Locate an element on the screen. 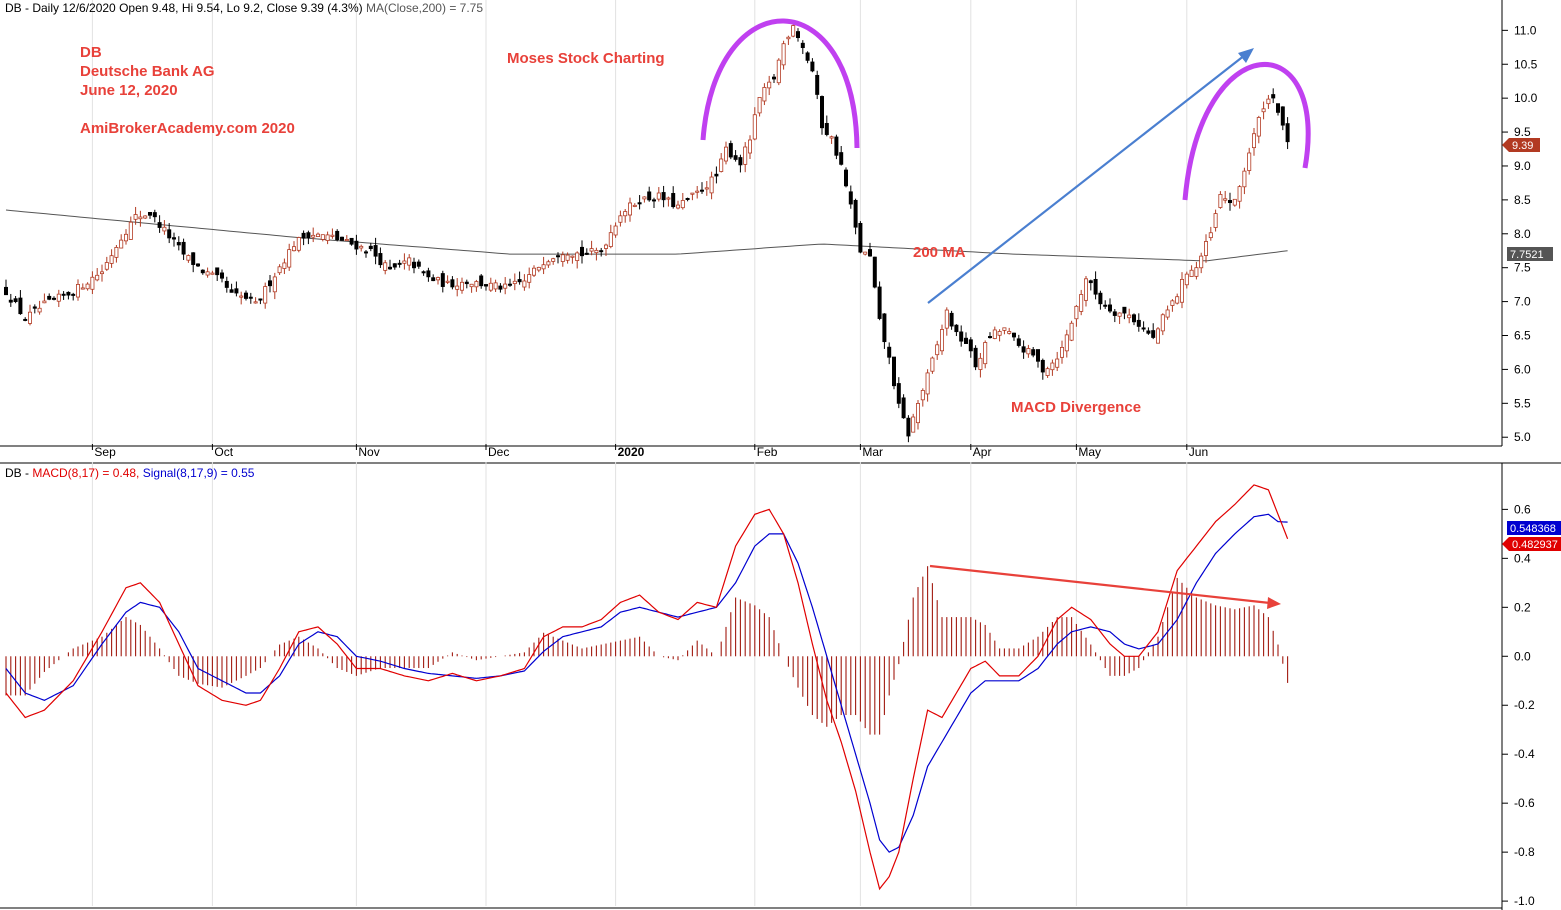  macd-header-symbol: DB - is located at coordinates (17, 473).